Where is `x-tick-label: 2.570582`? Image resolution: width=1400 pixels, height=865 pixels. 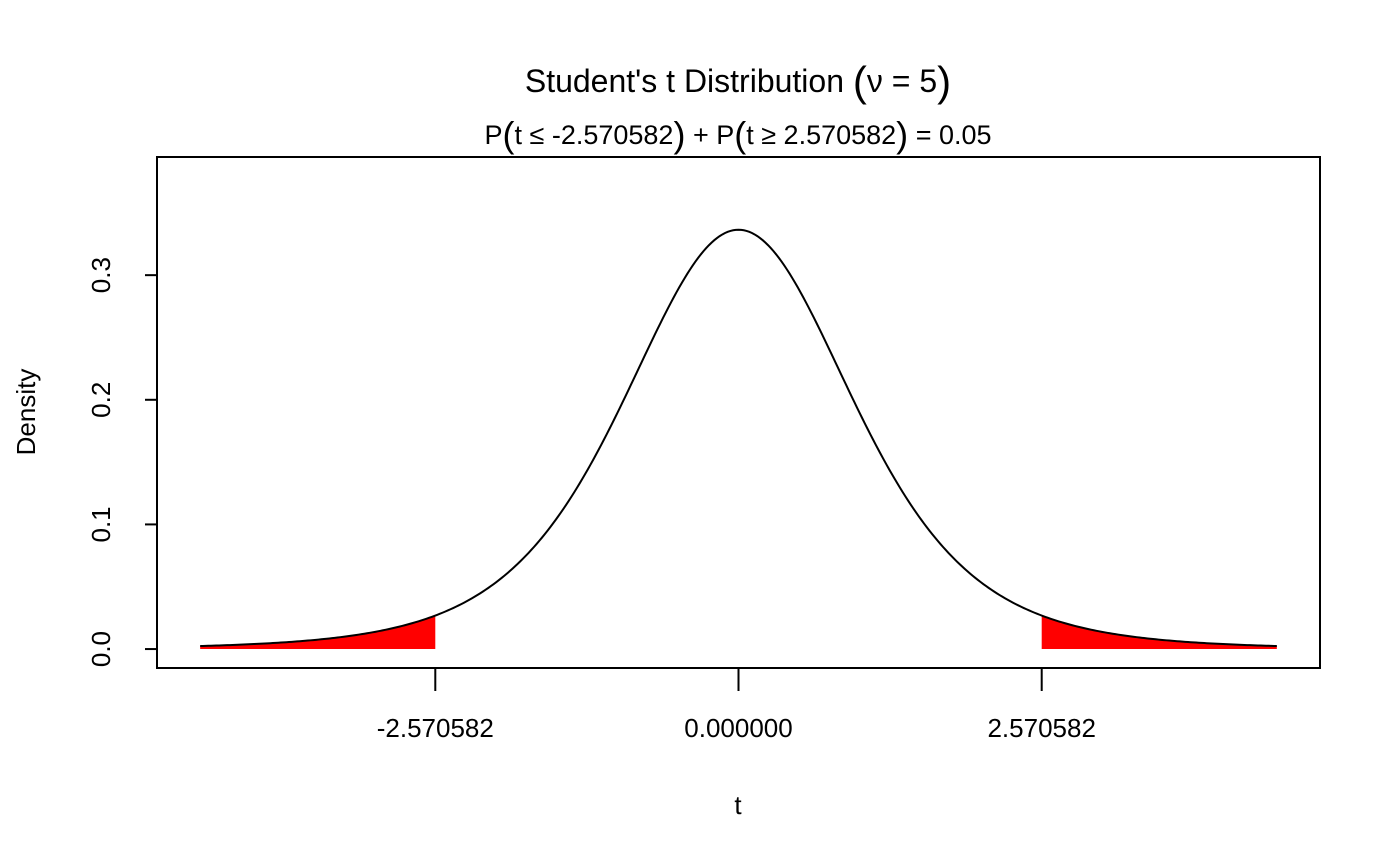 x-tick-label: 2.570582 is located at coordinates (1041, 728).